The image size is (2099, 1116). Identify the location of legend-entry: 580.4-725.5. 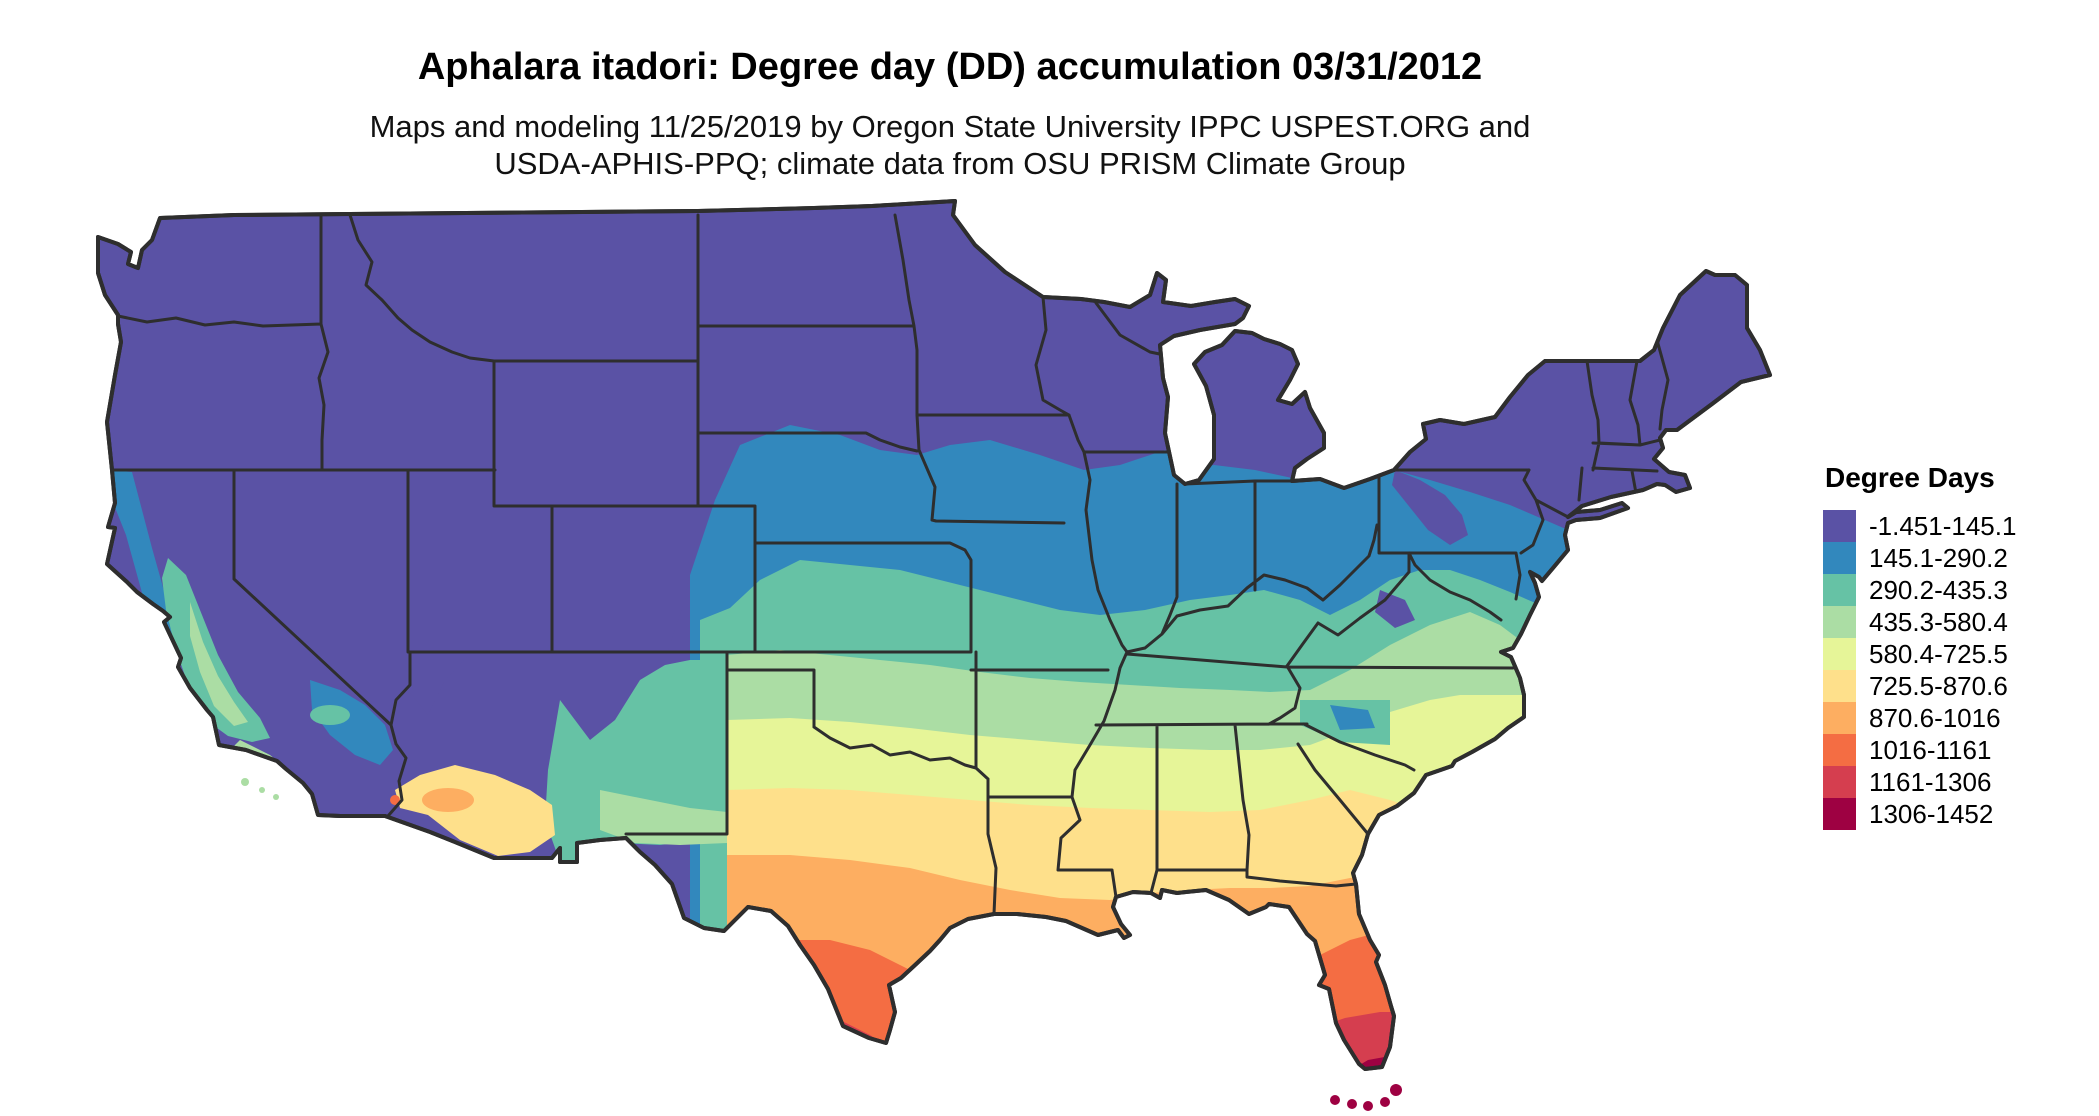
(1958, 654).